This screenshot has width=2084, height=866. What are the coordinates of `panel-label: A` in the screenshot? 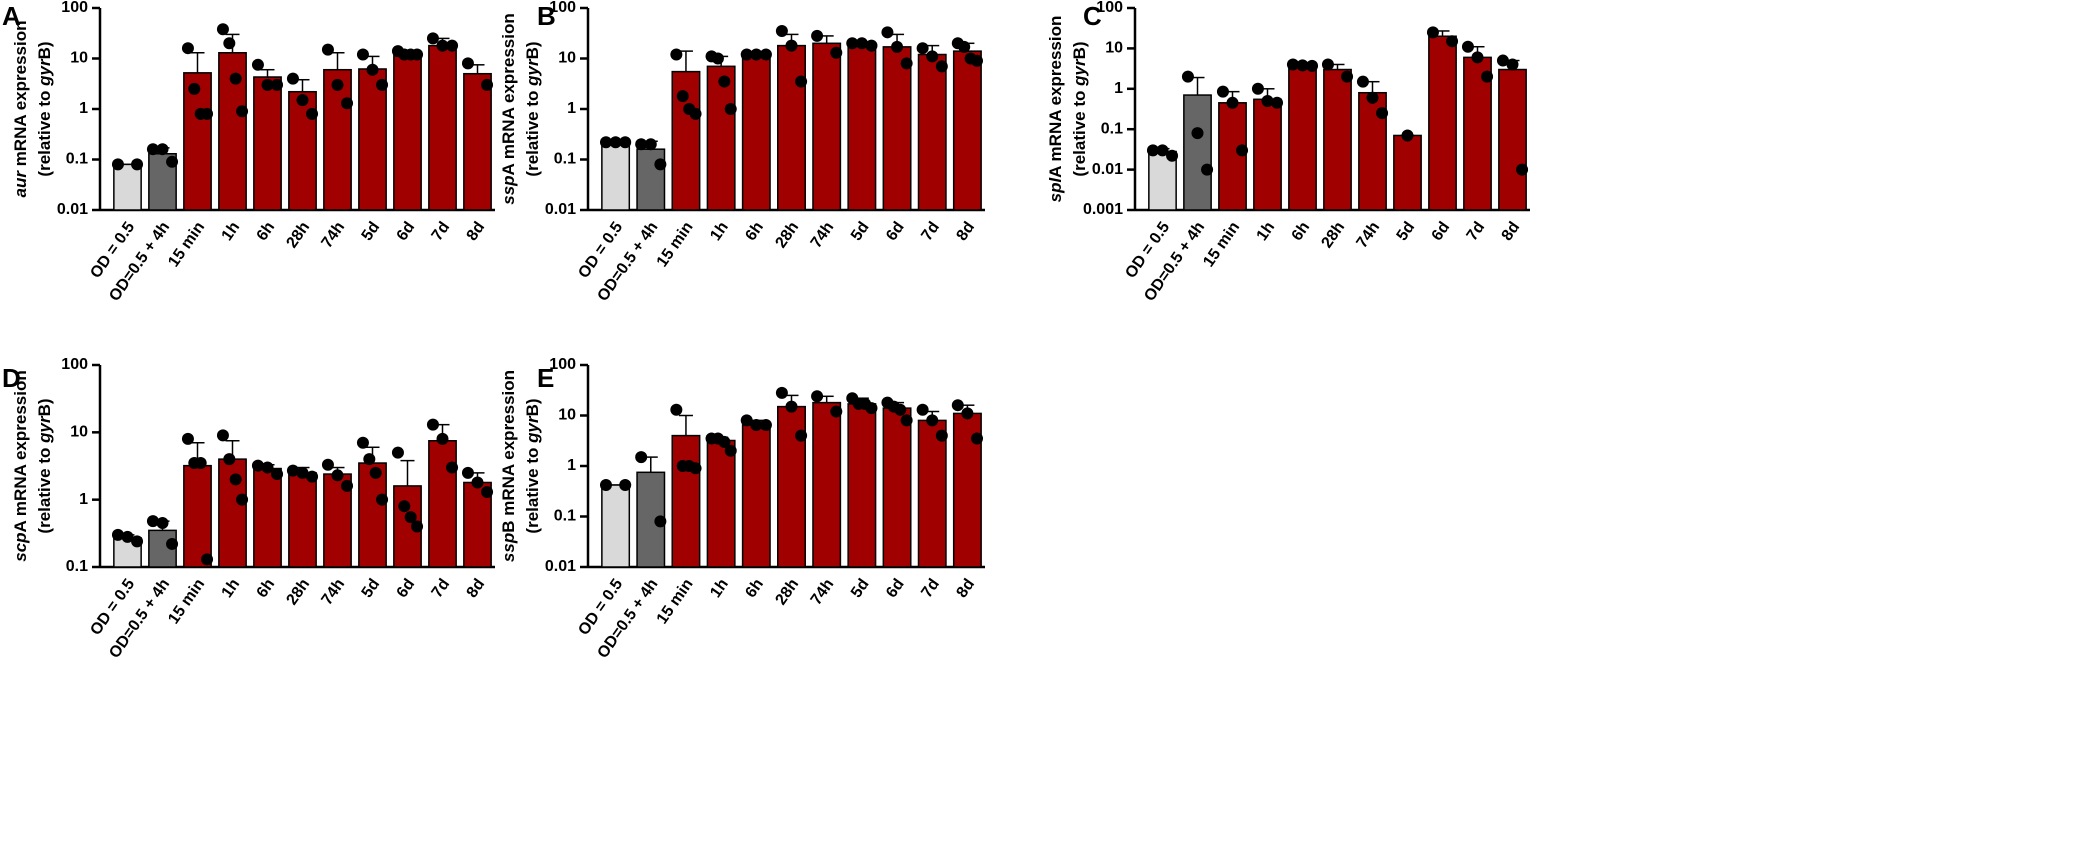 It's located at (11, 16).